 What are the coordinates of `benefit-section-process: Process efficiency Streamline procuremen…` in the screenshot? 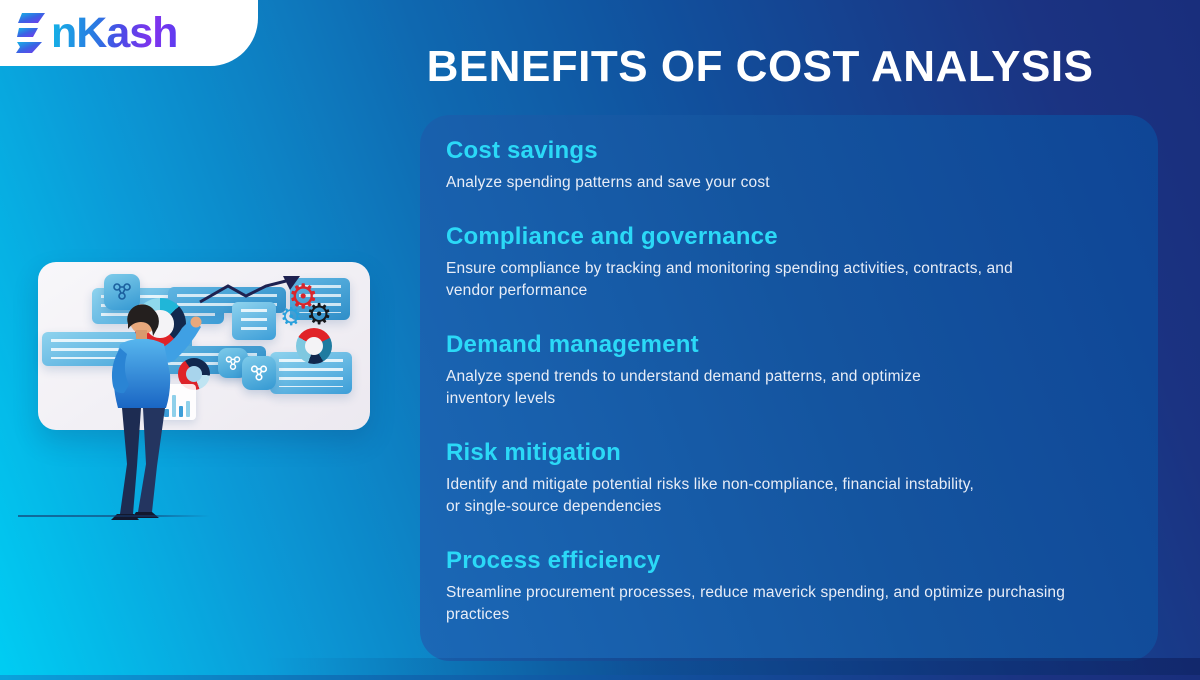 It's located at (788, 587).